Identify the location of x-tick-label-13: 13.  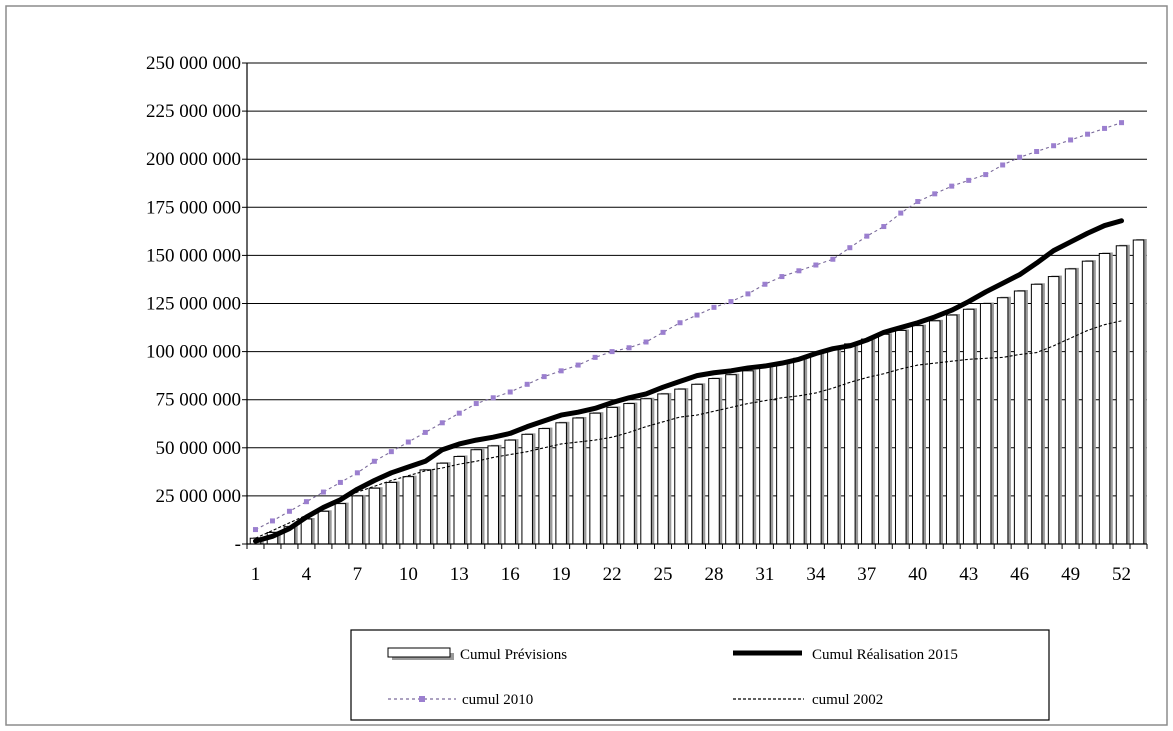
(459, 574).